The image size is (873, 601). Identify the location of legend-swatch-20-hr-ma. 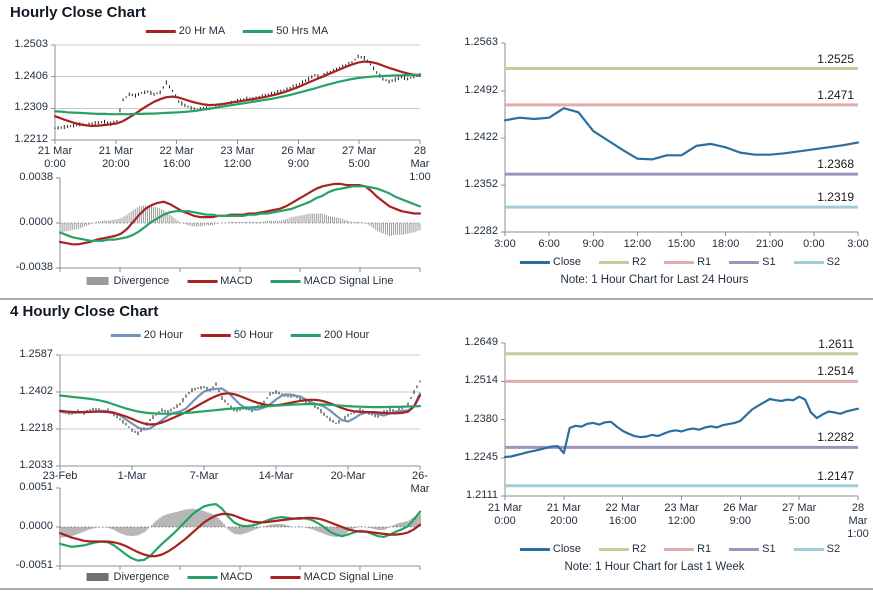
(160, 31).